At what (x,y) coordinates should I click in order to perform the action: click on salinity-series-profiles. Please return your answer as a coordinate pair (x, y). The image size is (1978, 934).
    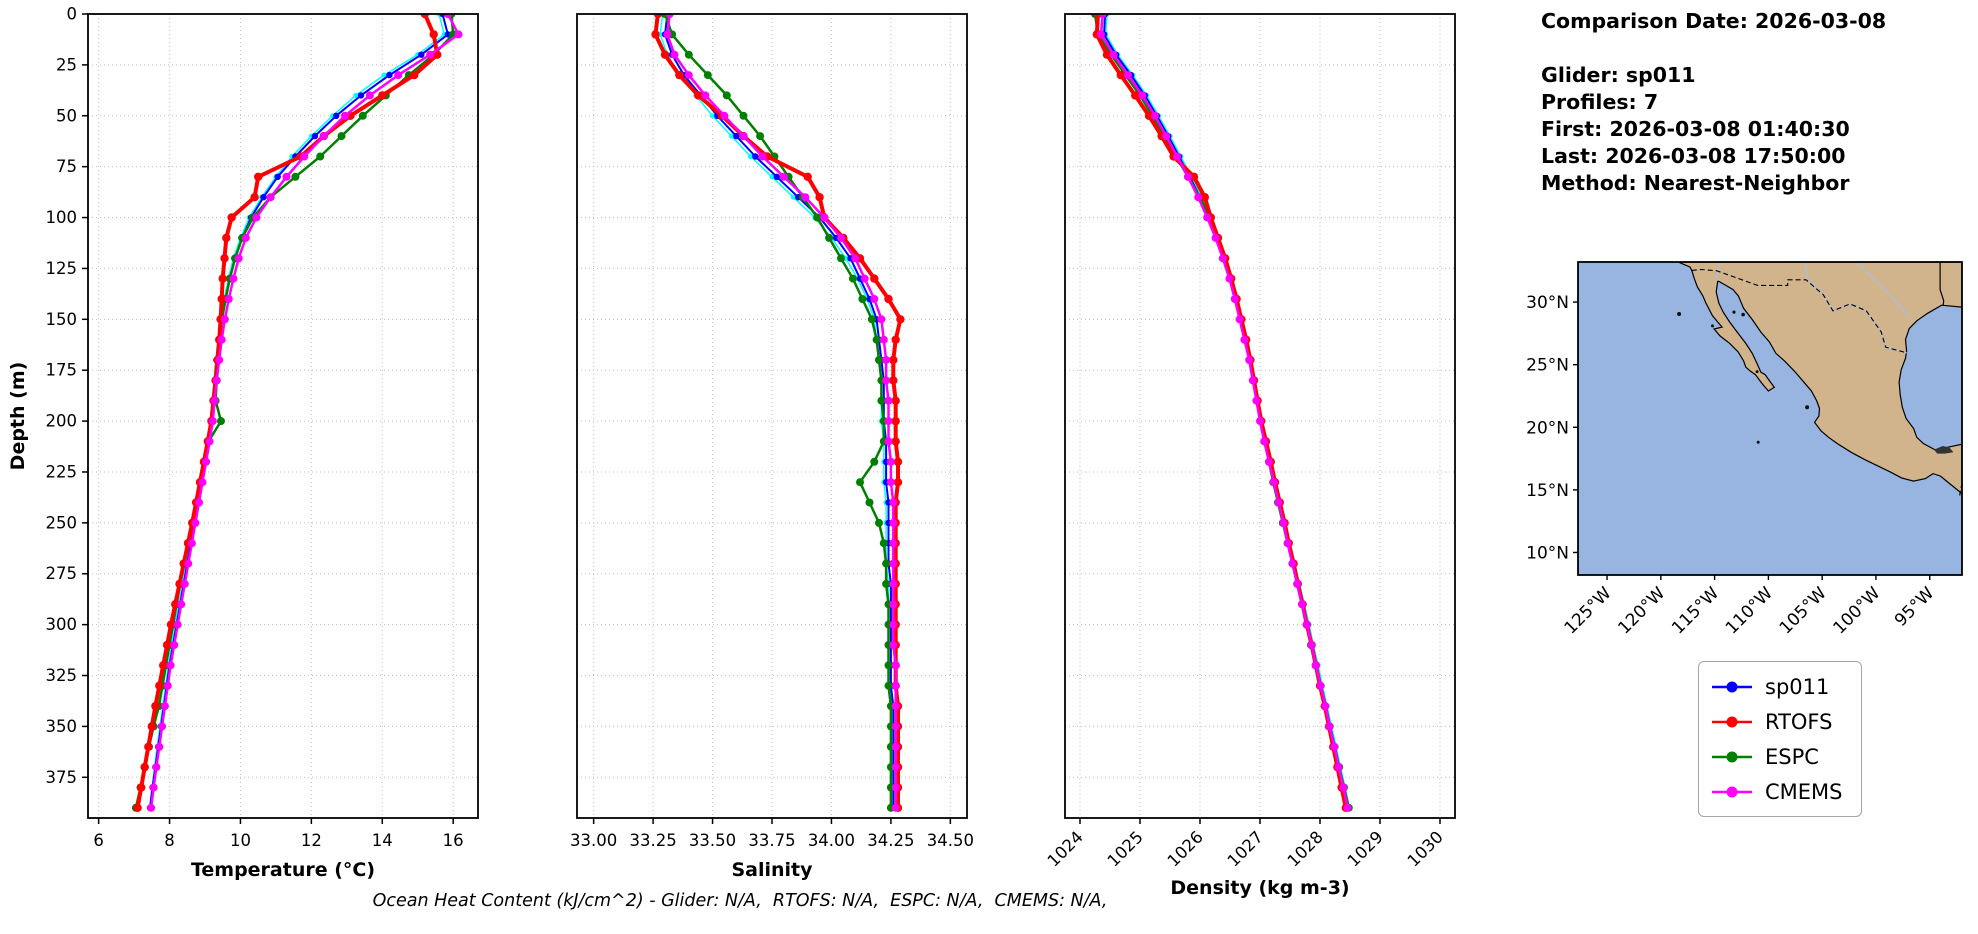
    Looking at the image, I should click on (775, 412).